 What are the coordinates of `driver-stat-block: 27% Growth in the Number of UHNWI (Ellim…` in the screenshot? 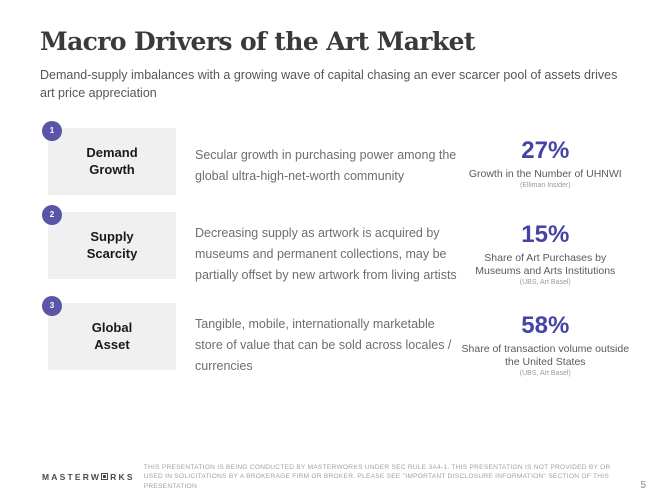 It's located at (545, 158).